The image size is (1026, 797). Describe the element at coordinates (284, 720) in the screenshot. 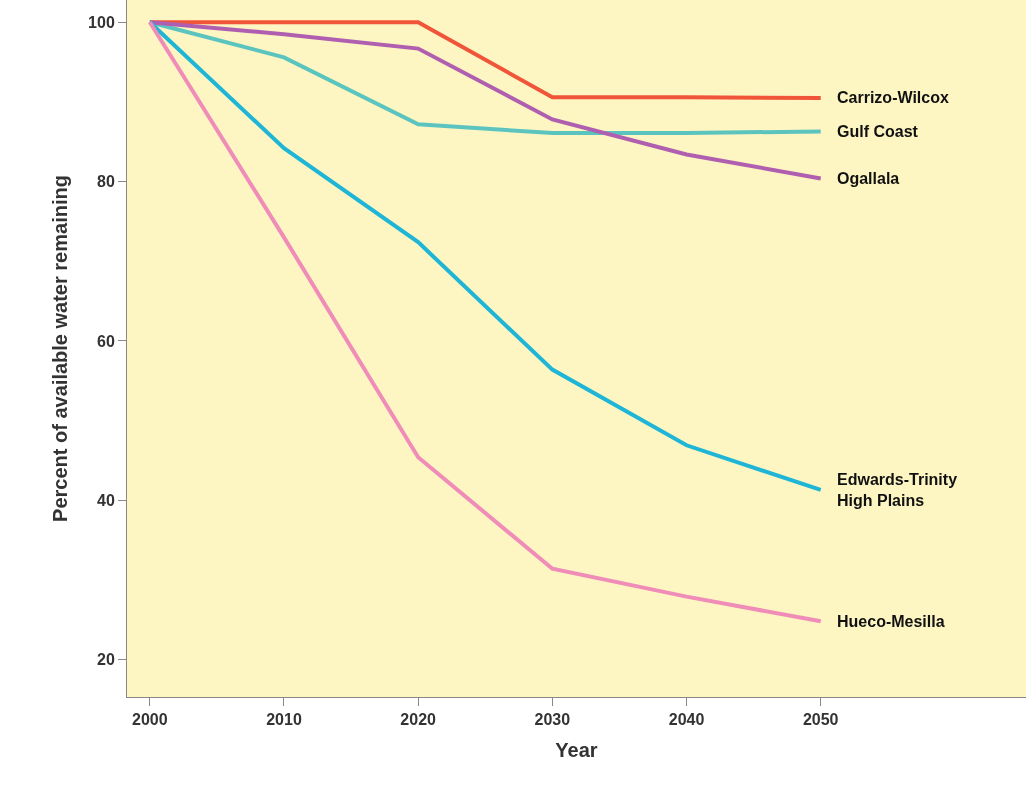

I see `x-tick-label: 2010` at that location.